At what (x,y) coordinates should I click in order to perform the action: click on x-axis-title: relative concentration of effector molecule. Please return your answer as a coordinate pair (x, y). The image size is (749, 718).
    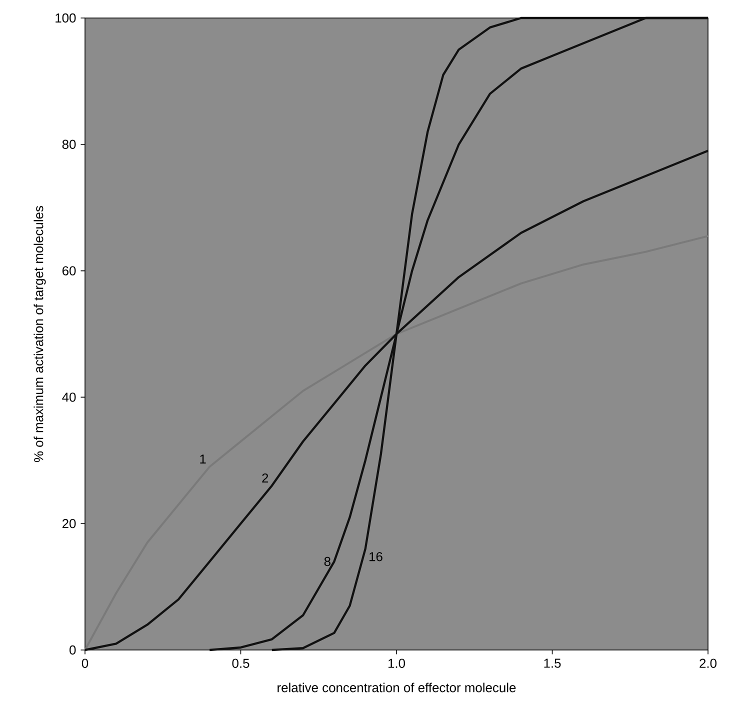
    Looking at the image, I should click on (397, 687).